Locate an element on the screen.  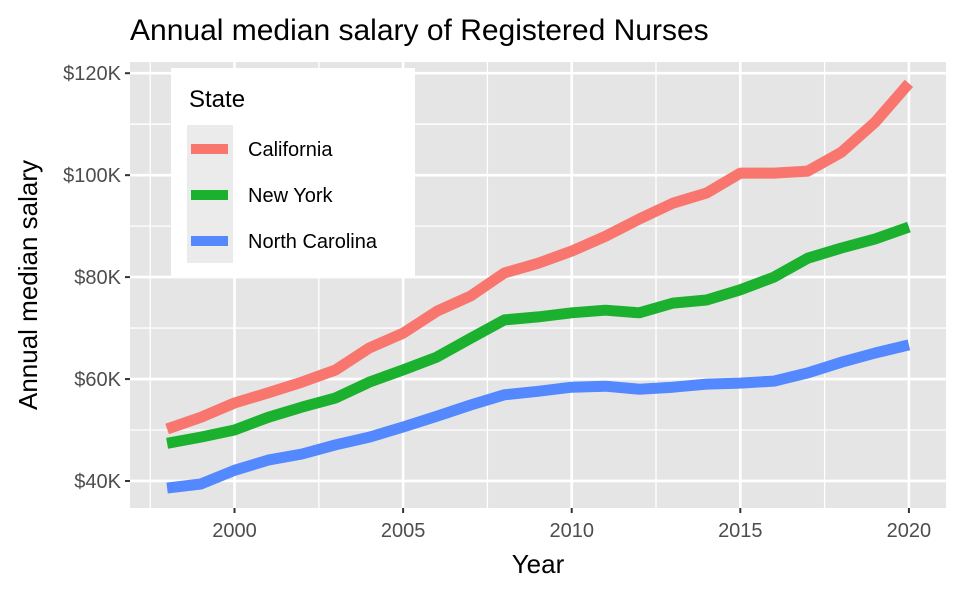
y-tick-label: $120K is located at coordinates (92, 74).